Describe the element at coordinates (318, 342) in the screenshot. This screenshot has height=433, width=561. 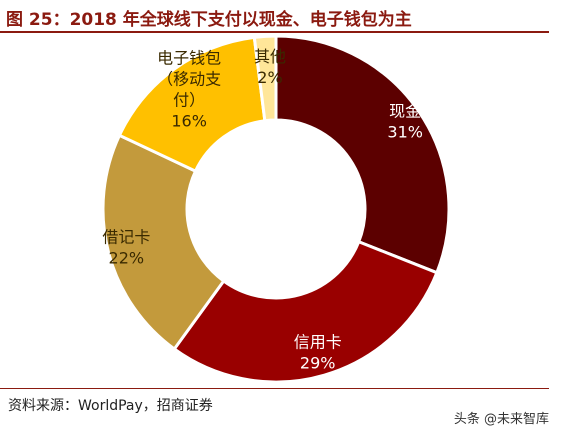
I see `slice-name-1: 信用卡` at that location.